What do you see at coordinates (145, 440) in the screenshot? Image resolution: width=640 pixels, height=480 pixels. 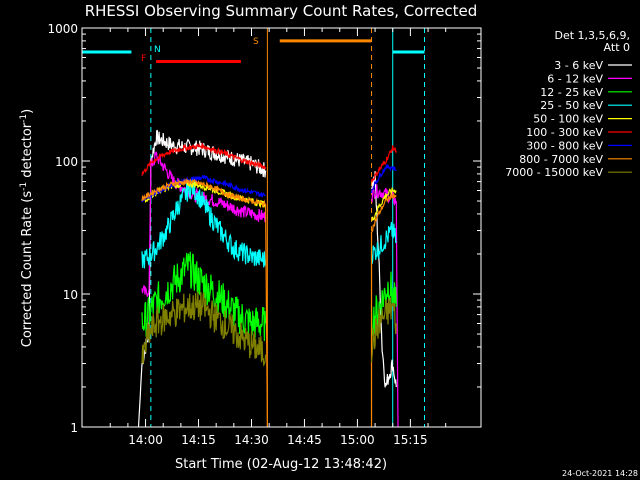 I see `x-tick-label: 14:00` at bounding box center [145, 440].